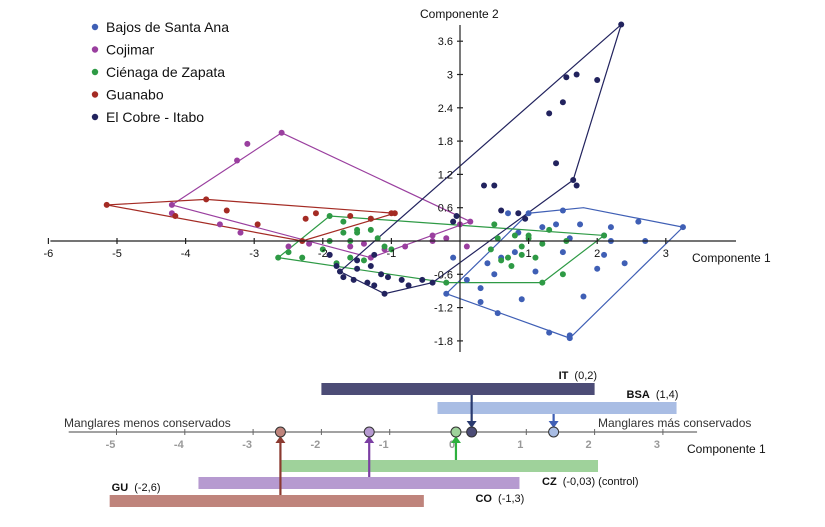 This screenshot has width=825, height=527. I want to click on y-axis-title: Componente 2, so click(459, 14).